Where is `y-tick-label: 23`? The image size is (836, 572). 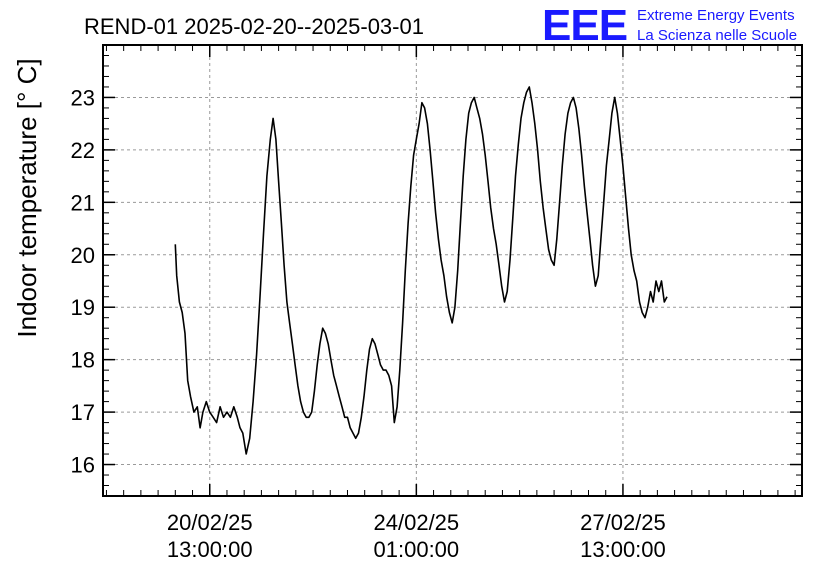
y-tick-label: 23 is located at coordinates (83, 97).